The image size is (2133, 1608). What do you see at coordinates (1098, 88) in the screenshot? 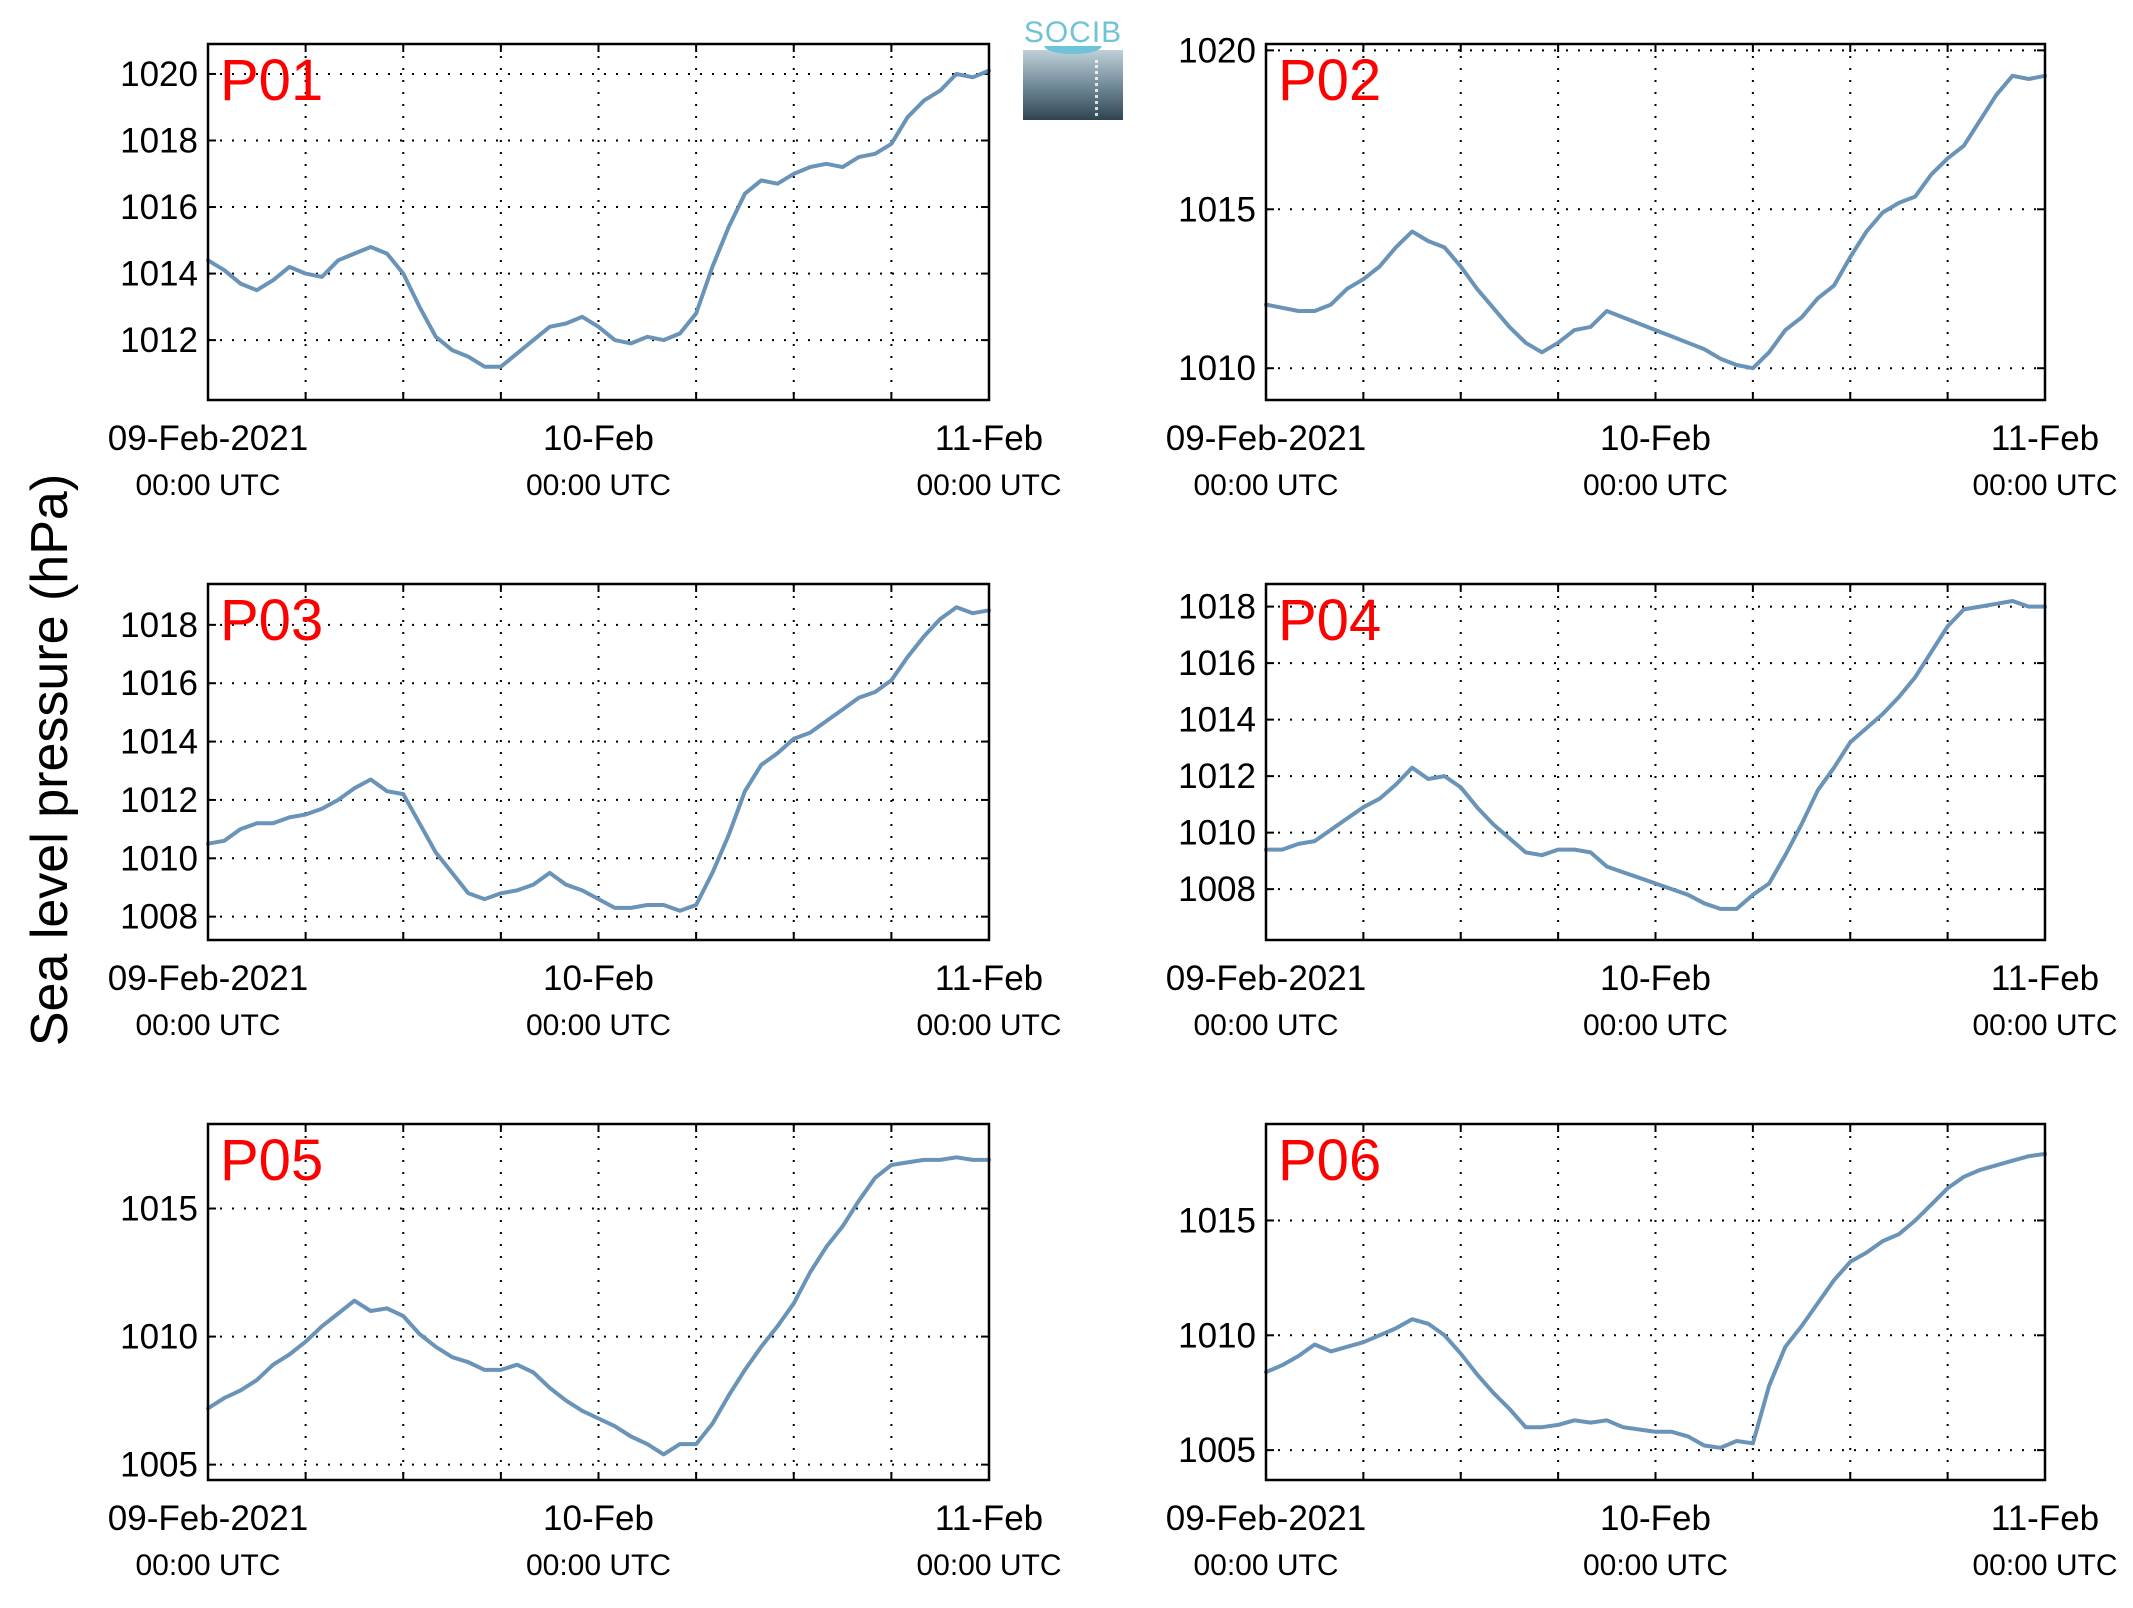
I see `logo-dots` at bounding box center [1098, 88].